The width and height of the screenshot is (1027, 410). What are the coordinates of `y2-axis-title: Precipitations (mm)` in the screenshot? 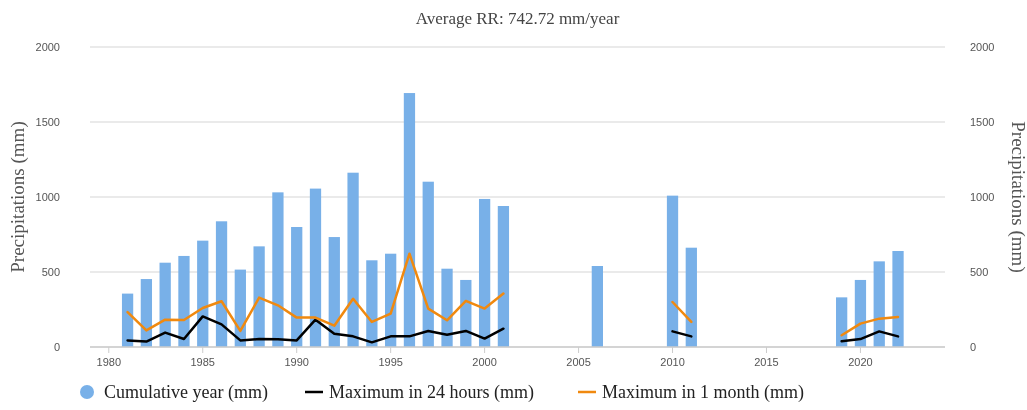 It's located at (1017, 197).